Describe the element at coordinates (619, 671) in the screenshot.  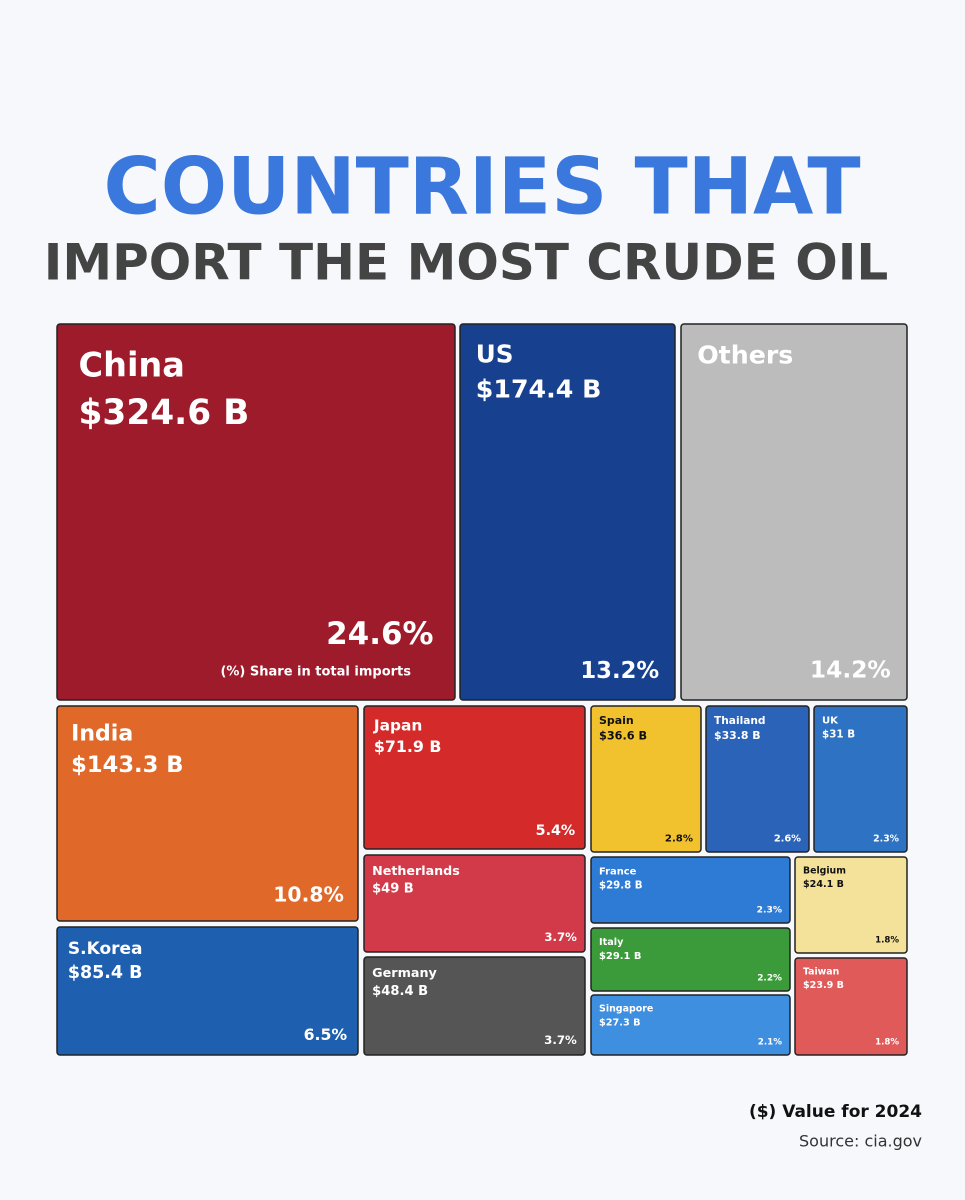
I see `share-label: 13.2%` at that location.